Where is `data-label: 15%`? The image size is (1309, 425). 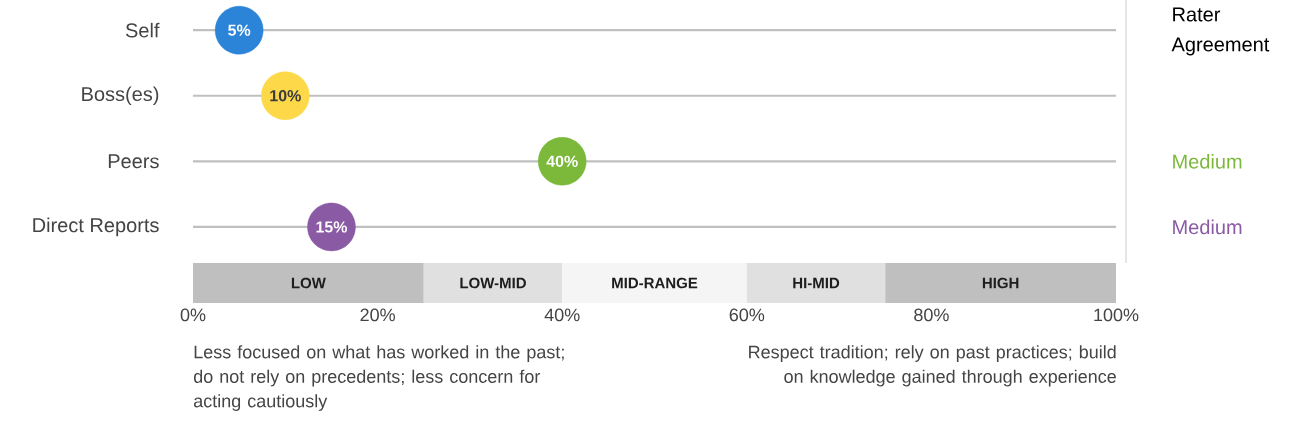
data-label: 15% is located at coordinates (332, 227).